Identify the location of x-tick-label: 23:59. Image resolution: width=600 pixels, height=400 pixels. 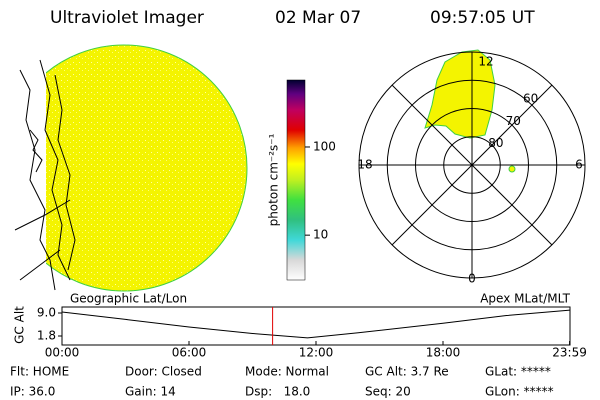
(569, 353).